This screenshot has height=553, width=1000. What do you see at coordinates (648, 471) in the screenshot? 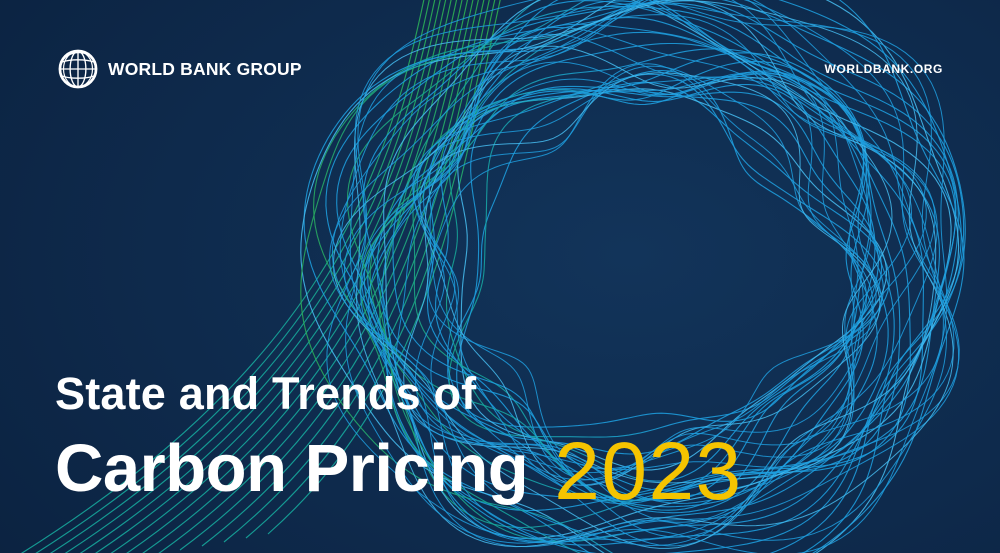
I see `title-year: 2023` at bounding box center [648, 471].